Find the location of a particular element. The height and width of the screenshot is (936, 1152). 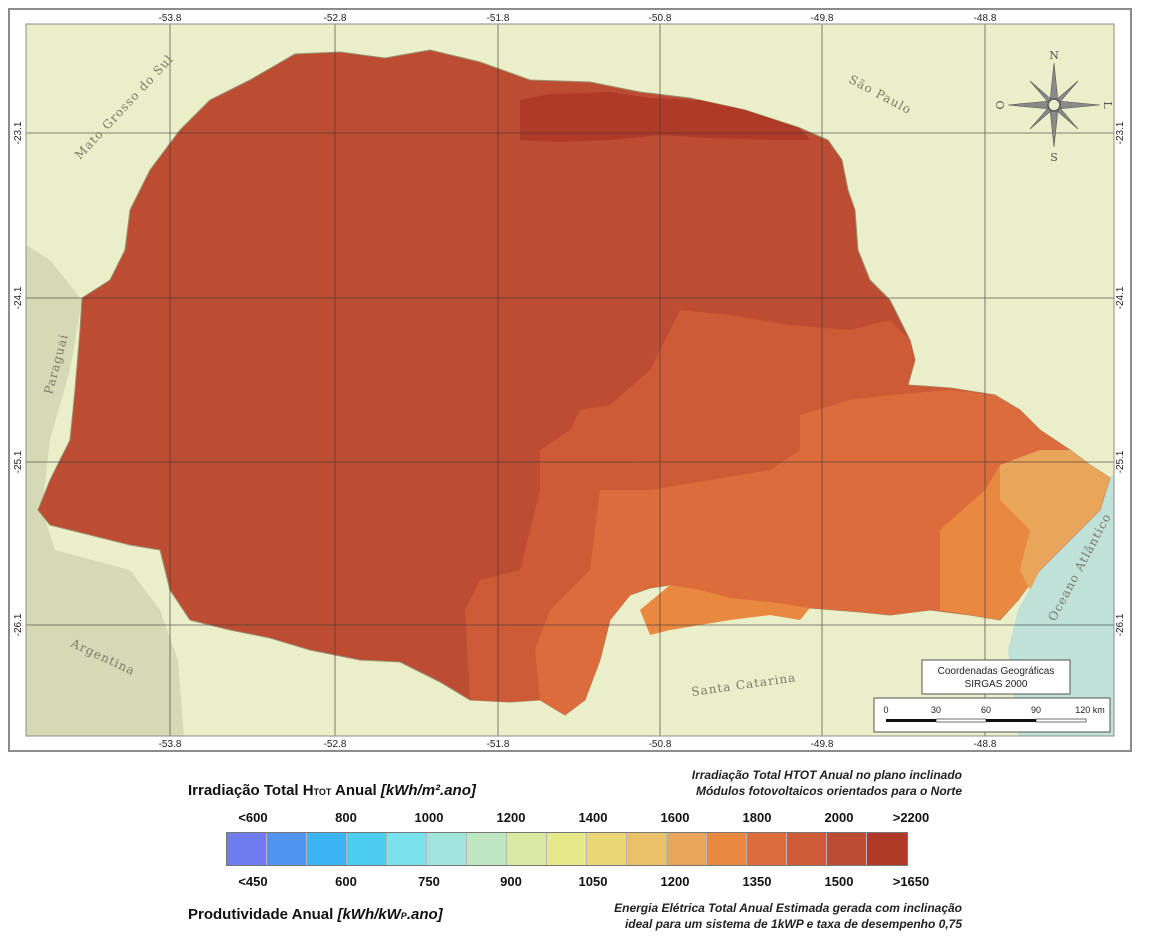

lat-label-left: -24.1 is located at coordinates (18, 297).